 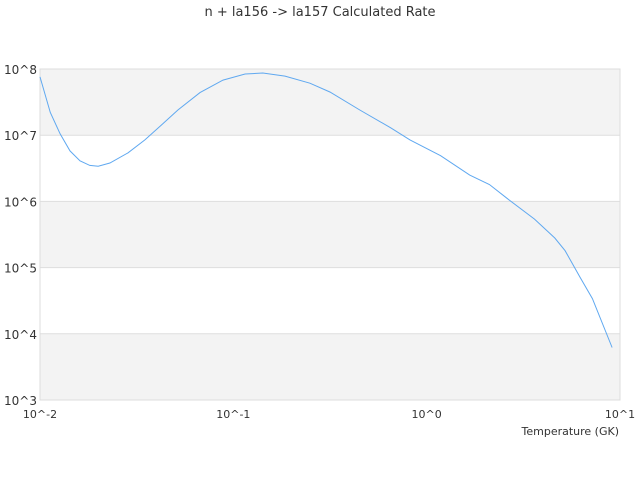 I want to click on x-tick-label: 10^-1, so click(x=233, y=414).